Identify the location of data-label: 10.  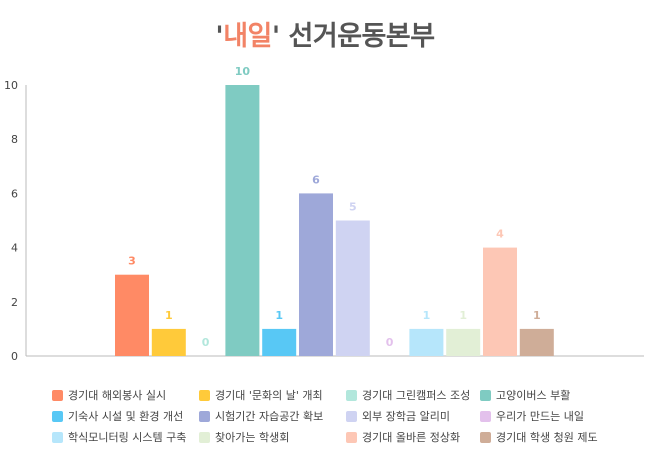
(243, 71).